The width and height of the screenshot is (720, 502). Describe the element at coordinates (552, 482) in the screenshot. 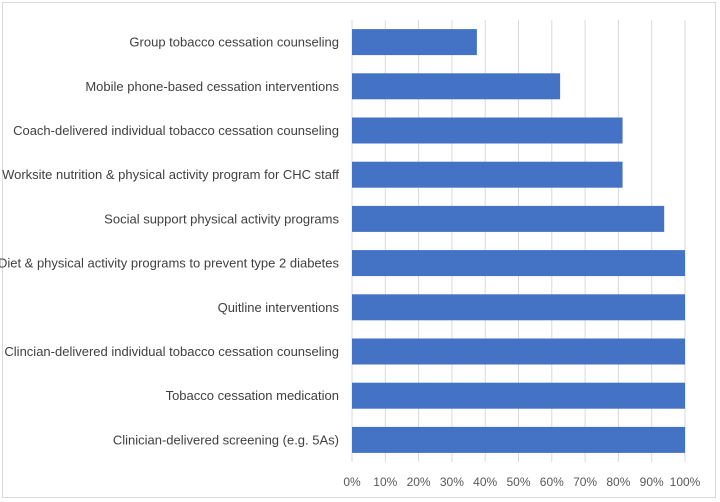

I see `x-tick-label: 60%` at that location.